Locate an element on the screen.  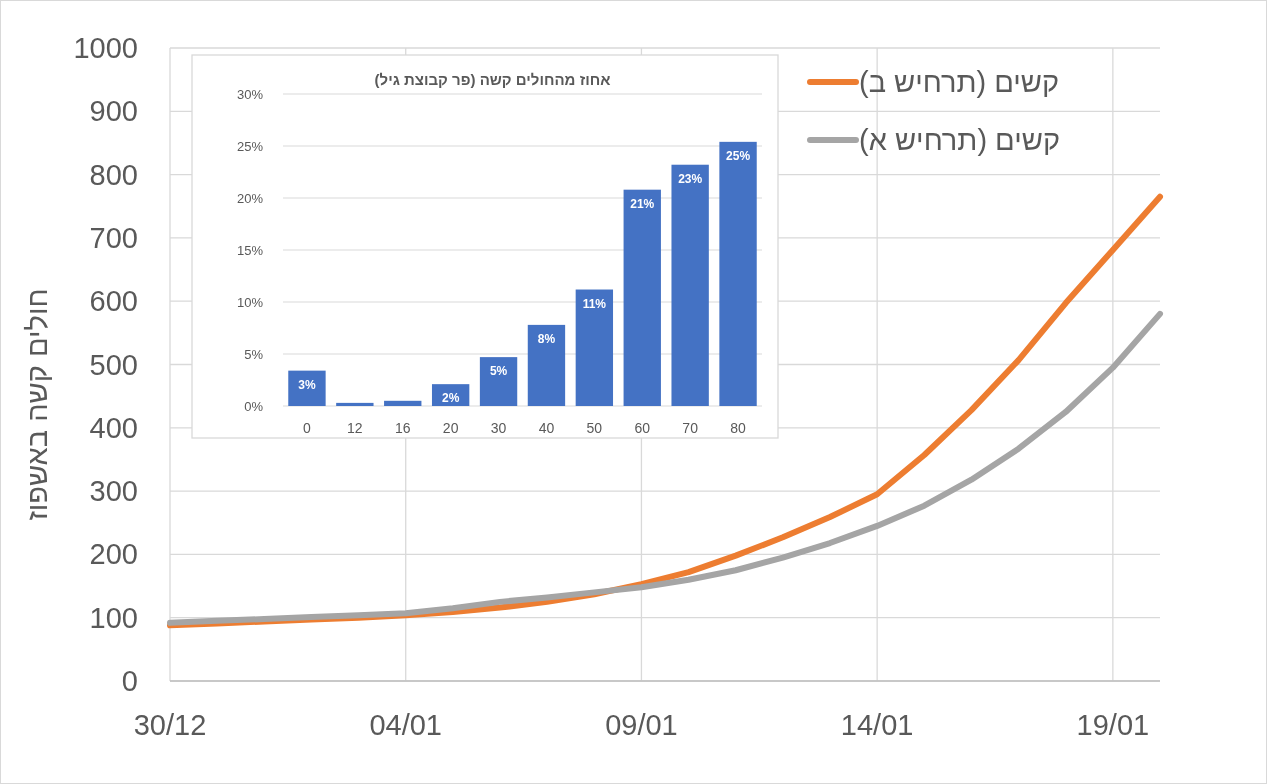
x-tick-label: 04/01 is located at coordinates (405, 725).